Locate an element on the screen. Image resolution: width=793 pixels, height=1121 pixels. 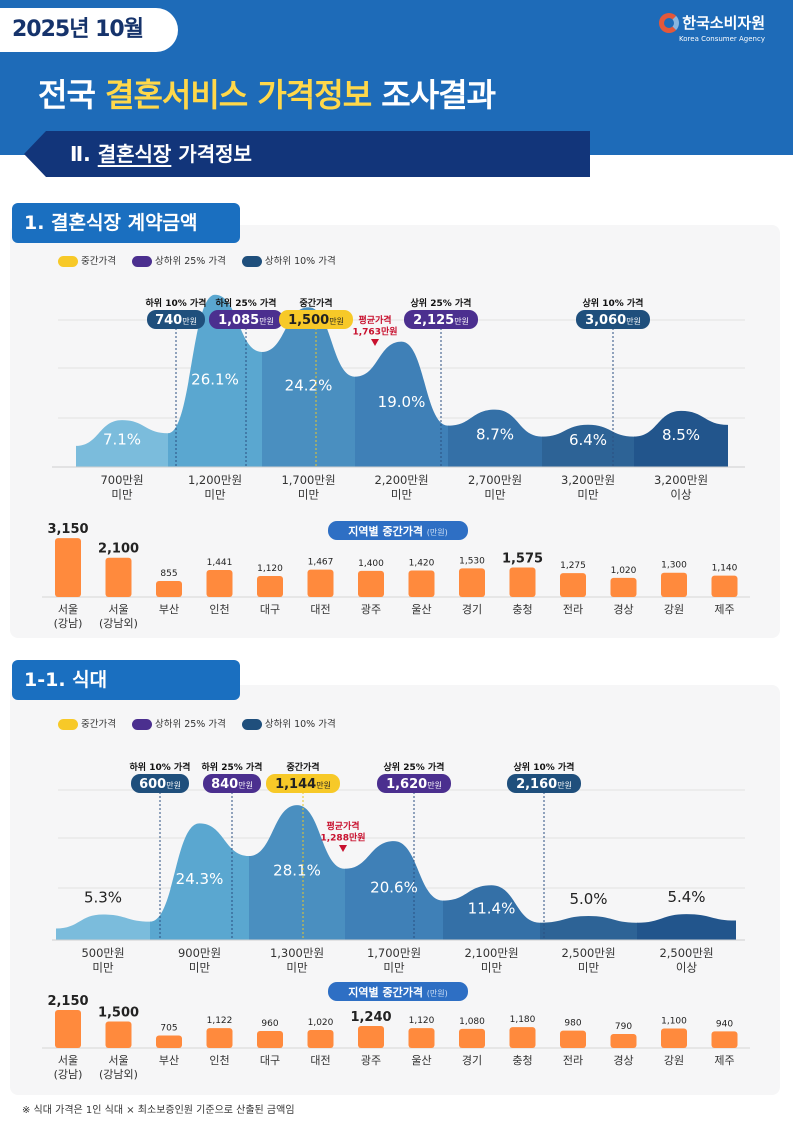
marker-number: 1,144 is located at coordinates (295, 784).